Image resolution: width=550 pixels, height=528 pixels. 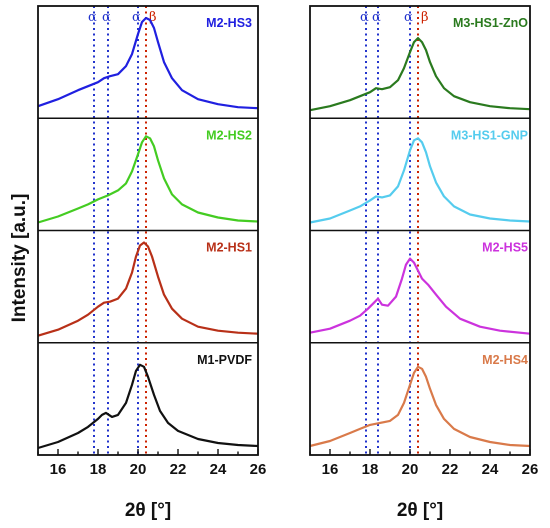 I want to click on series-label-M2-HS3: M2-HS3, so click(x=229, y=23).